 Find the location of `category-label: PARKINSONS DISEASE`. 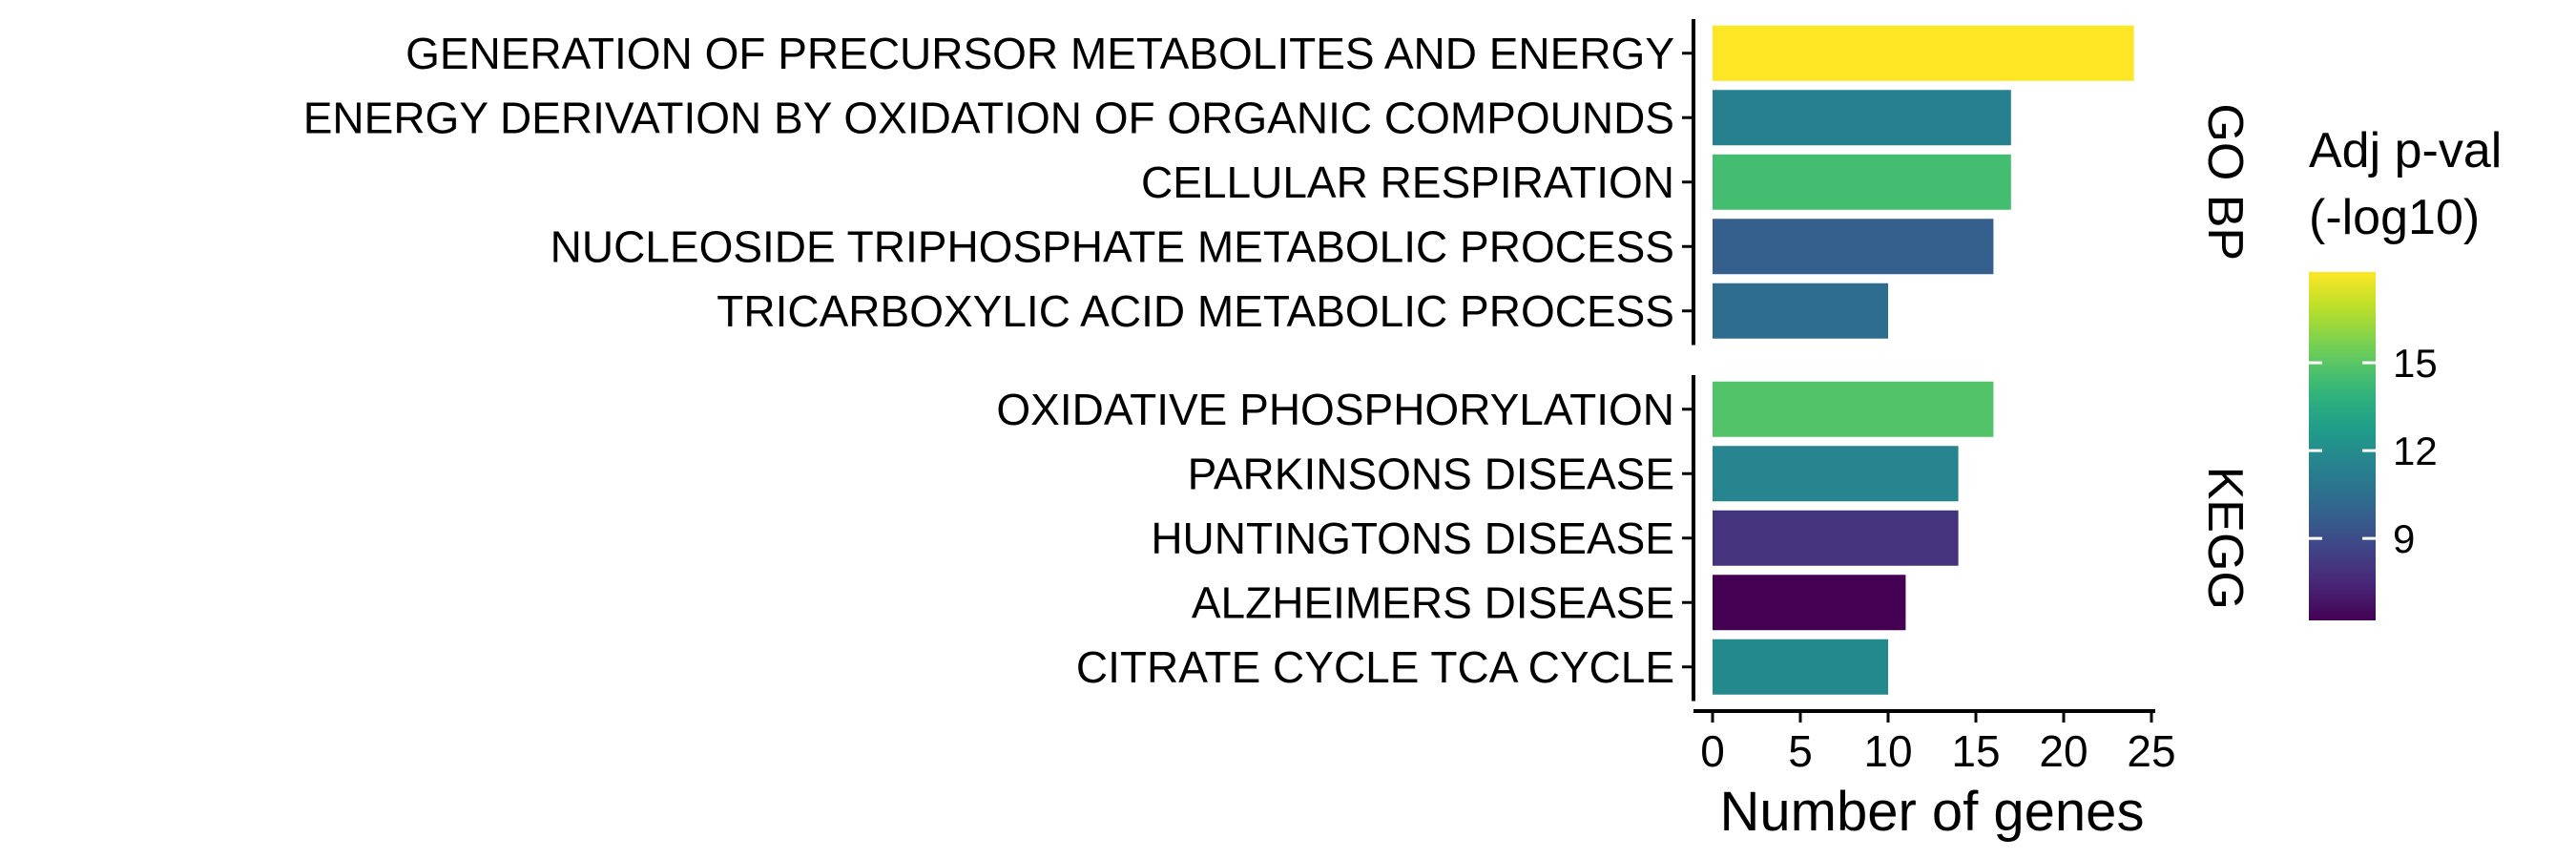

category-label: PARKINSONS DISEASE is located at coordinates (1431, 473).